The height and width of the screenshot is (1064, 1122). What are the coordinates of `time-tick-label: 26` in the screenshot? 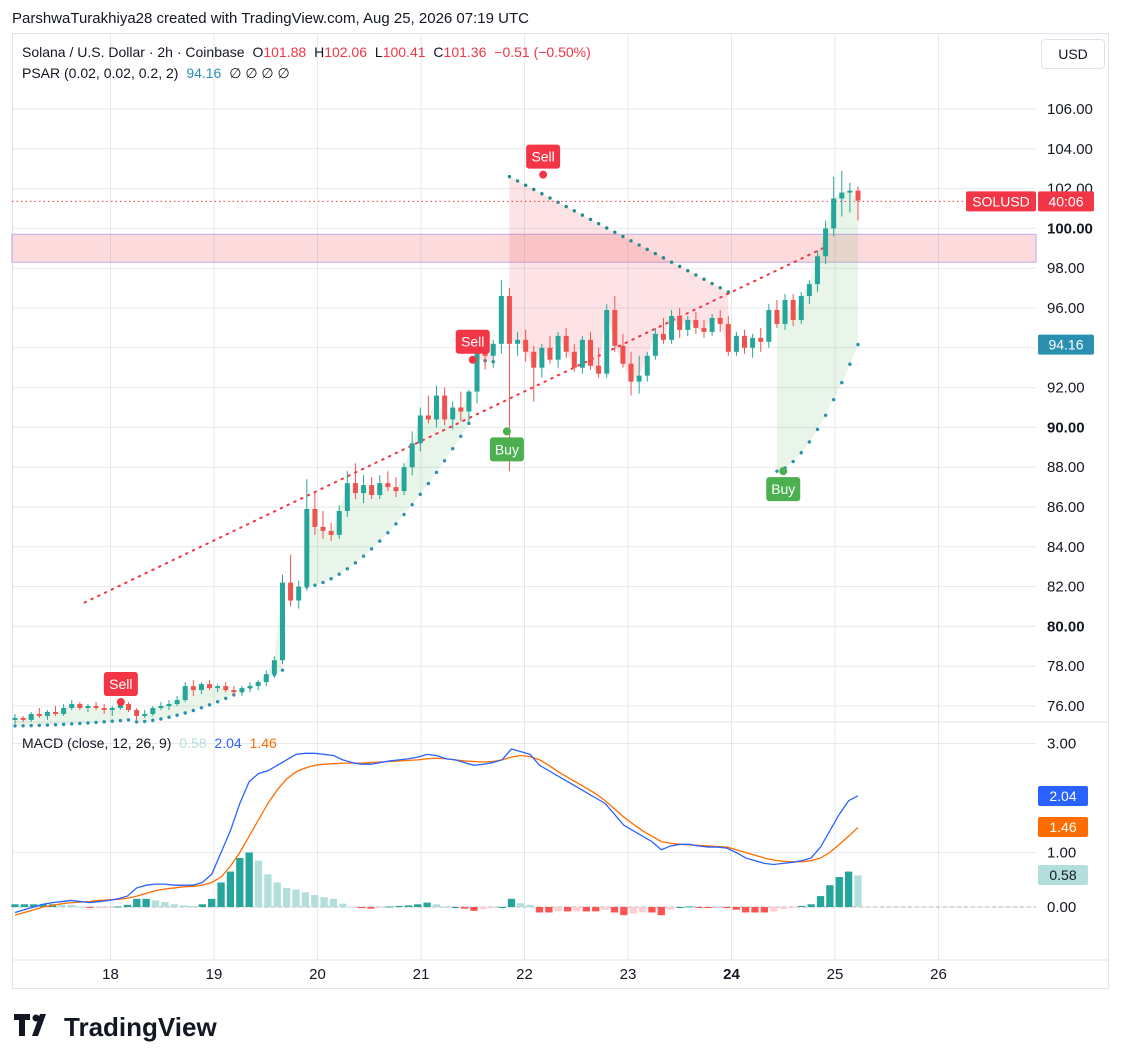 It's located at (938, 974).